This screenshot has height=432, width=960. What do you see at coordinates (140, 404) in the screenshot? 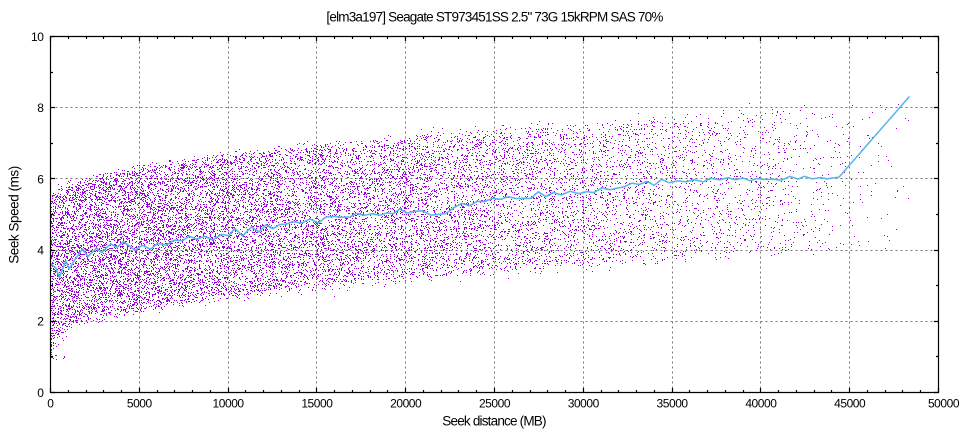
I see `svg-text: 5000` at bounding box center [140, 404].